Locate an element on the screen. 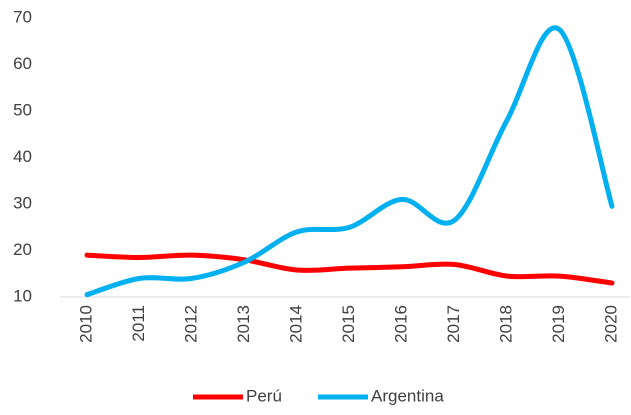  x-tick-label: 2014 is located at coordinates (295, 324).